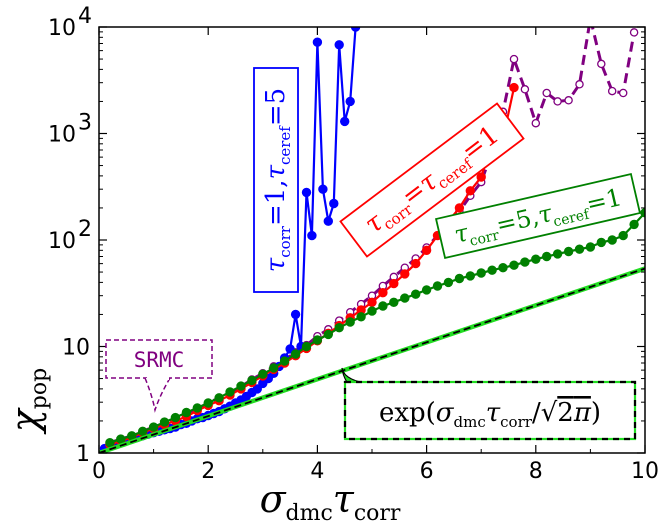 The height and width of the screenshot is (525, 667). I want to click on annotation-blue: τcorr=1,τceref=5, so click(276, 180).